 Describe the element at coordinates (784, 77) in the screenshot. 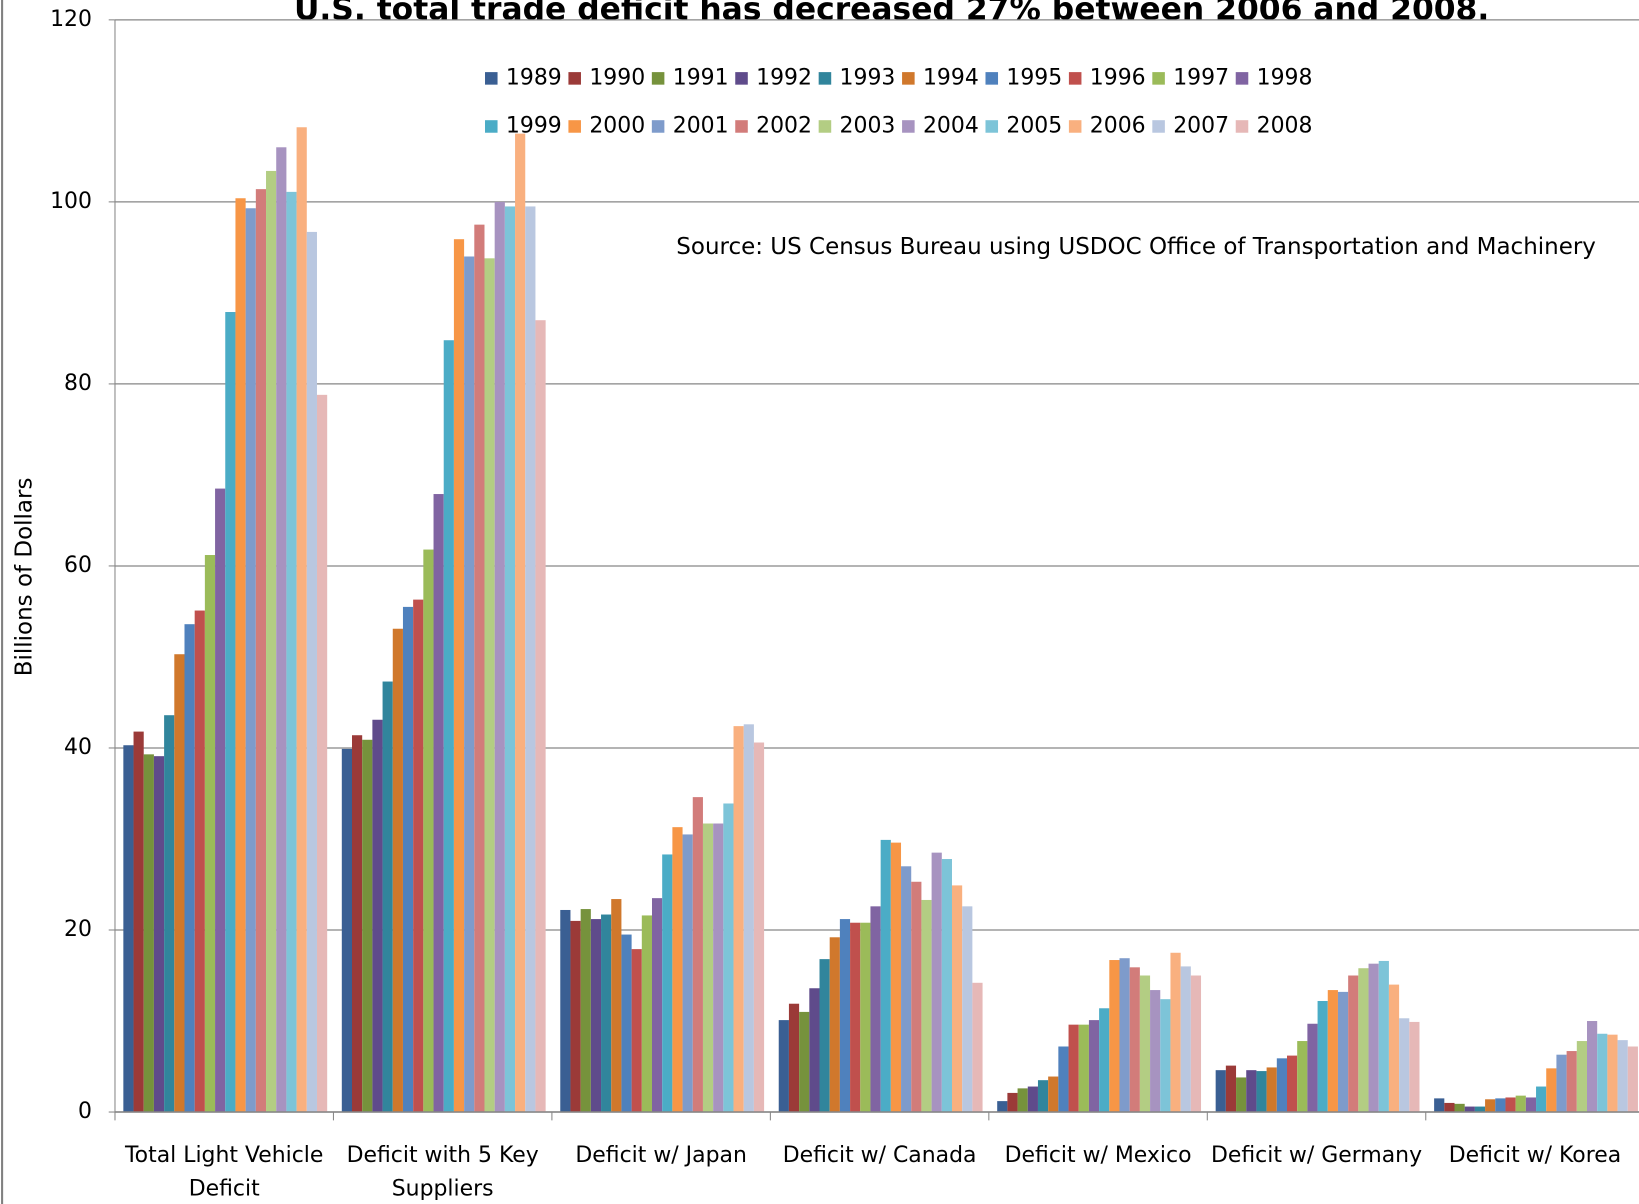

I see `legend-label: 1992` at that location.